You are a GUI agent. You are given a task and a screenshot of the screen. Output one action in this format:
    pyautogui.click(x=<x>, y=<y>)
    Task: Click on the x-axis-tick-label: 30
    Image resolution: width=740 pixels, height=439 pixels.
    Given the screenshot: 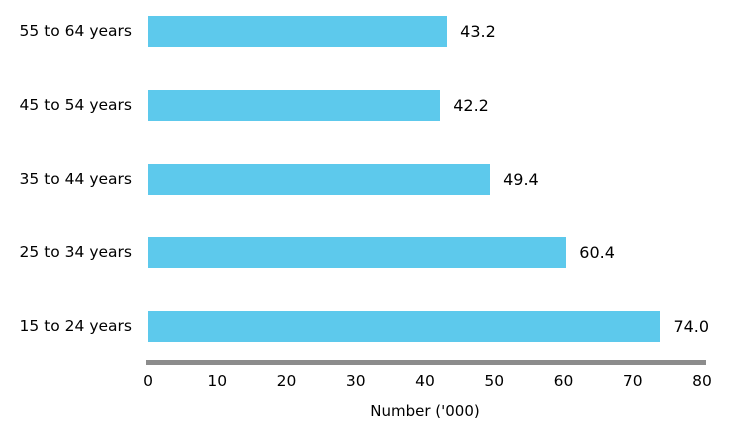 What is the action you would take?
    pyautogui.click(x=355, y=381)
    